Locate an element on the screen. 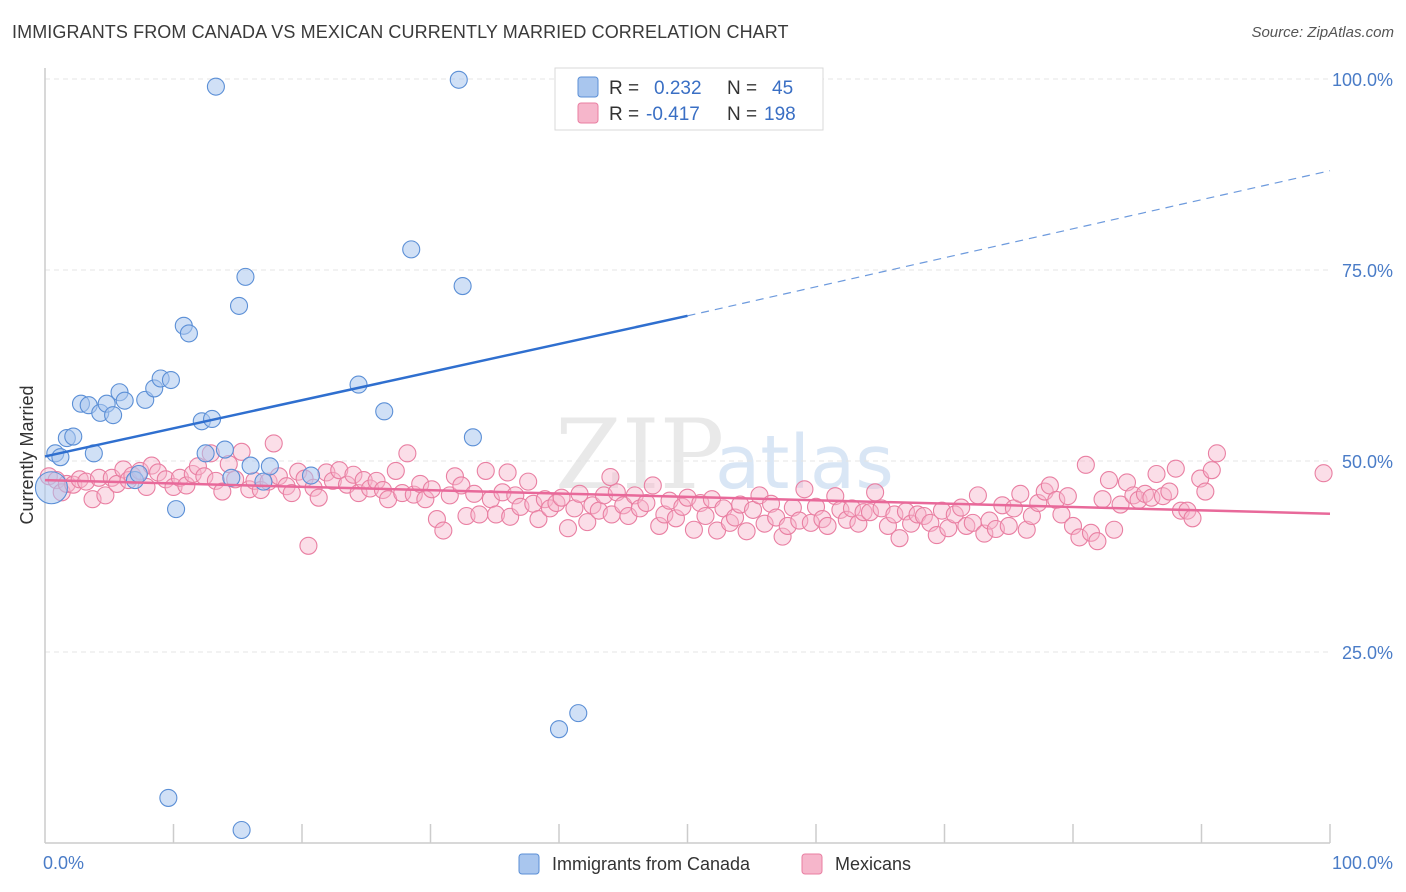  y-axis-label: Currently Married is located at coordinates (27, 454).